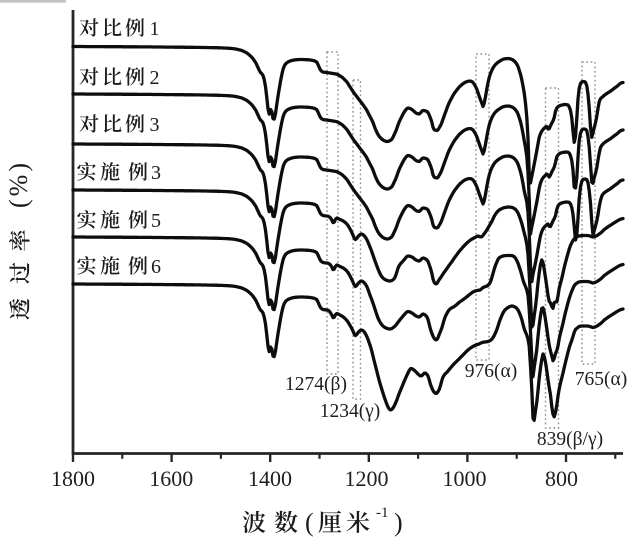 The height and width of the screenshot is (559, 640). I want to click on svg-text: 839(β/γ), so click(570, 439).